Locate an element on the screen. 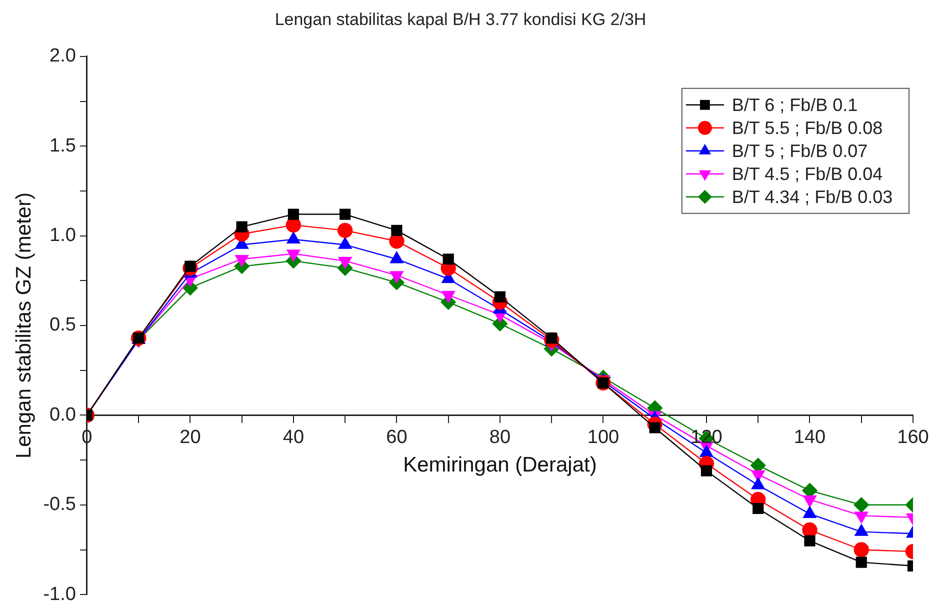 This screenshot has height=610, width=943. x-tick-label: 100 is located at coordinates (603, 437).